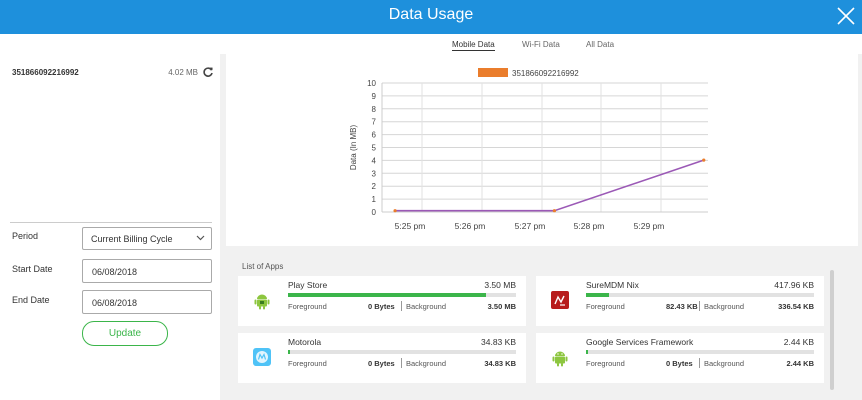  I want to click on y-tick-label: 5, so click(374, 148).